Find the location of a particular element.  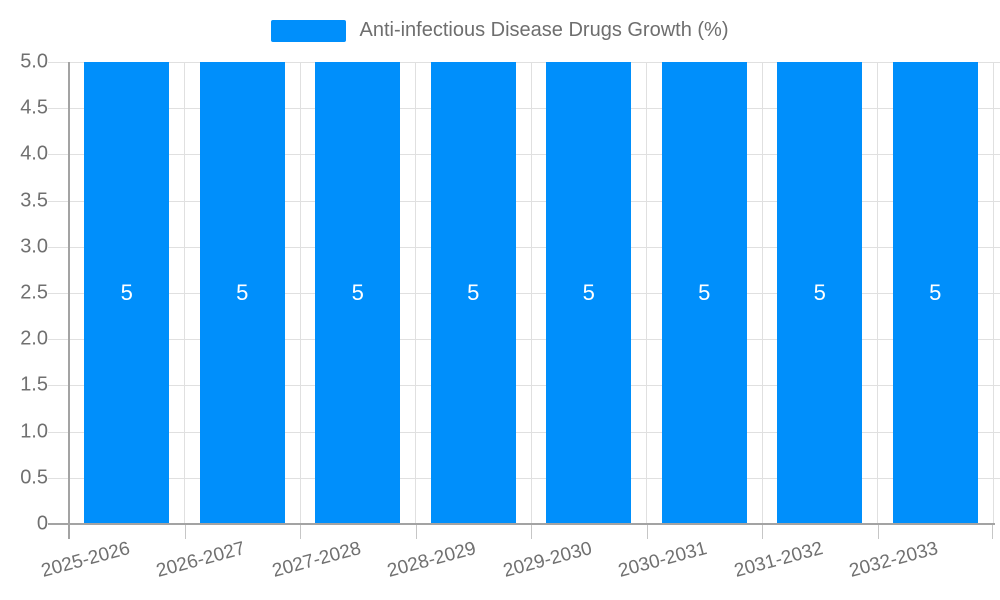

x-axis-category-label: 2028-2029 is located at coordinates (432, 560).